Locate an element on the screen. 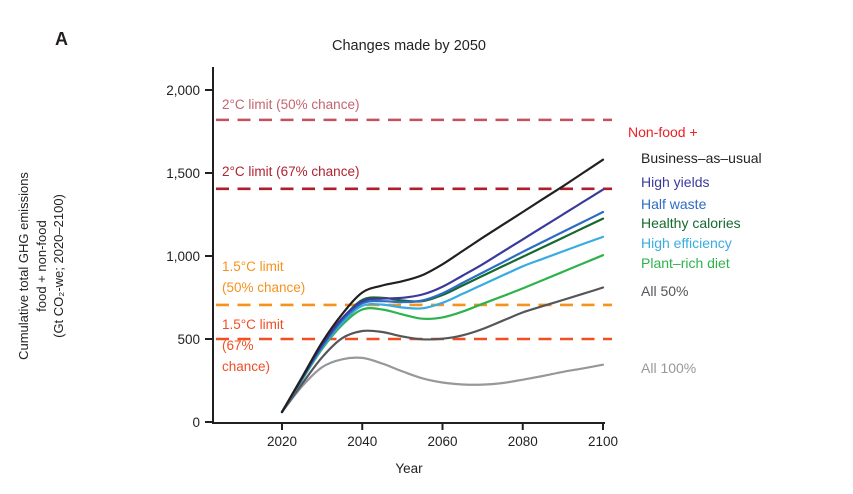 Image resolution: width=853 pixels, height=494 pixels. x-axis-title: Year is located at coordinates (409, 468).